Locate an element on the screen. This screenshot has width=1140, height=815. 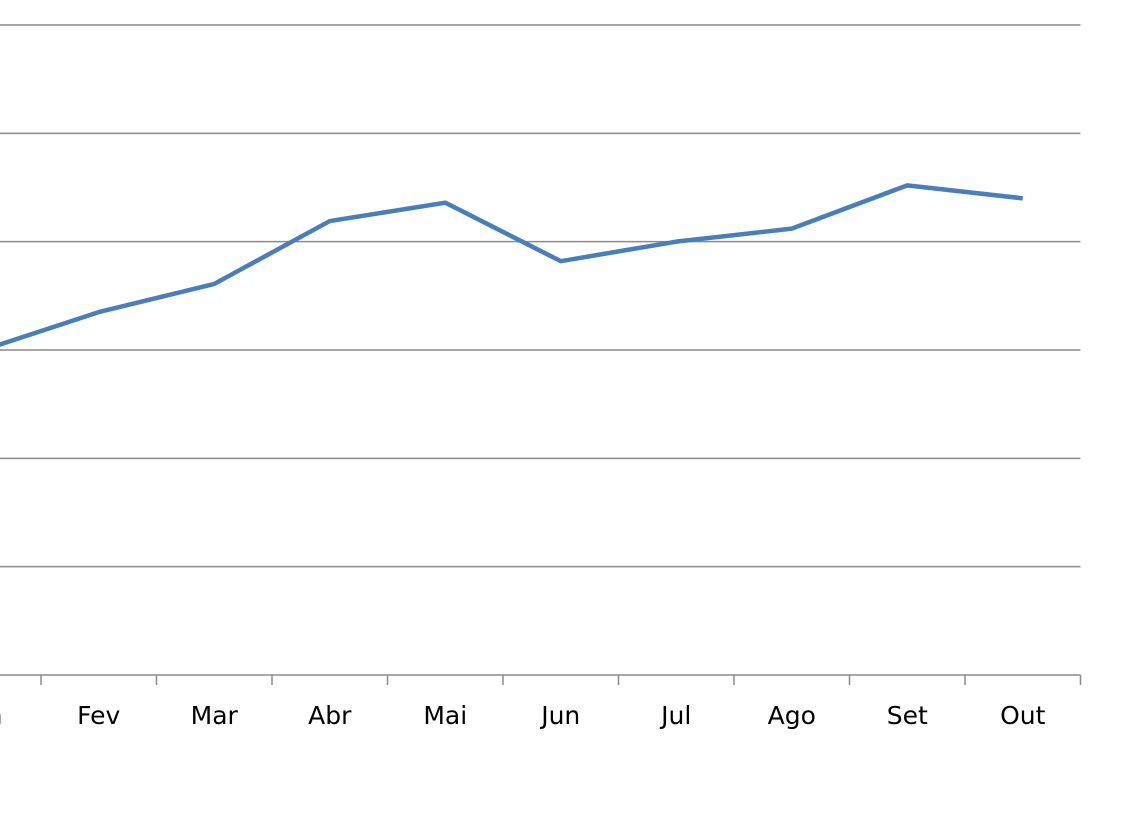
x-tick-label: Jan is located at coordinates (1, 715).